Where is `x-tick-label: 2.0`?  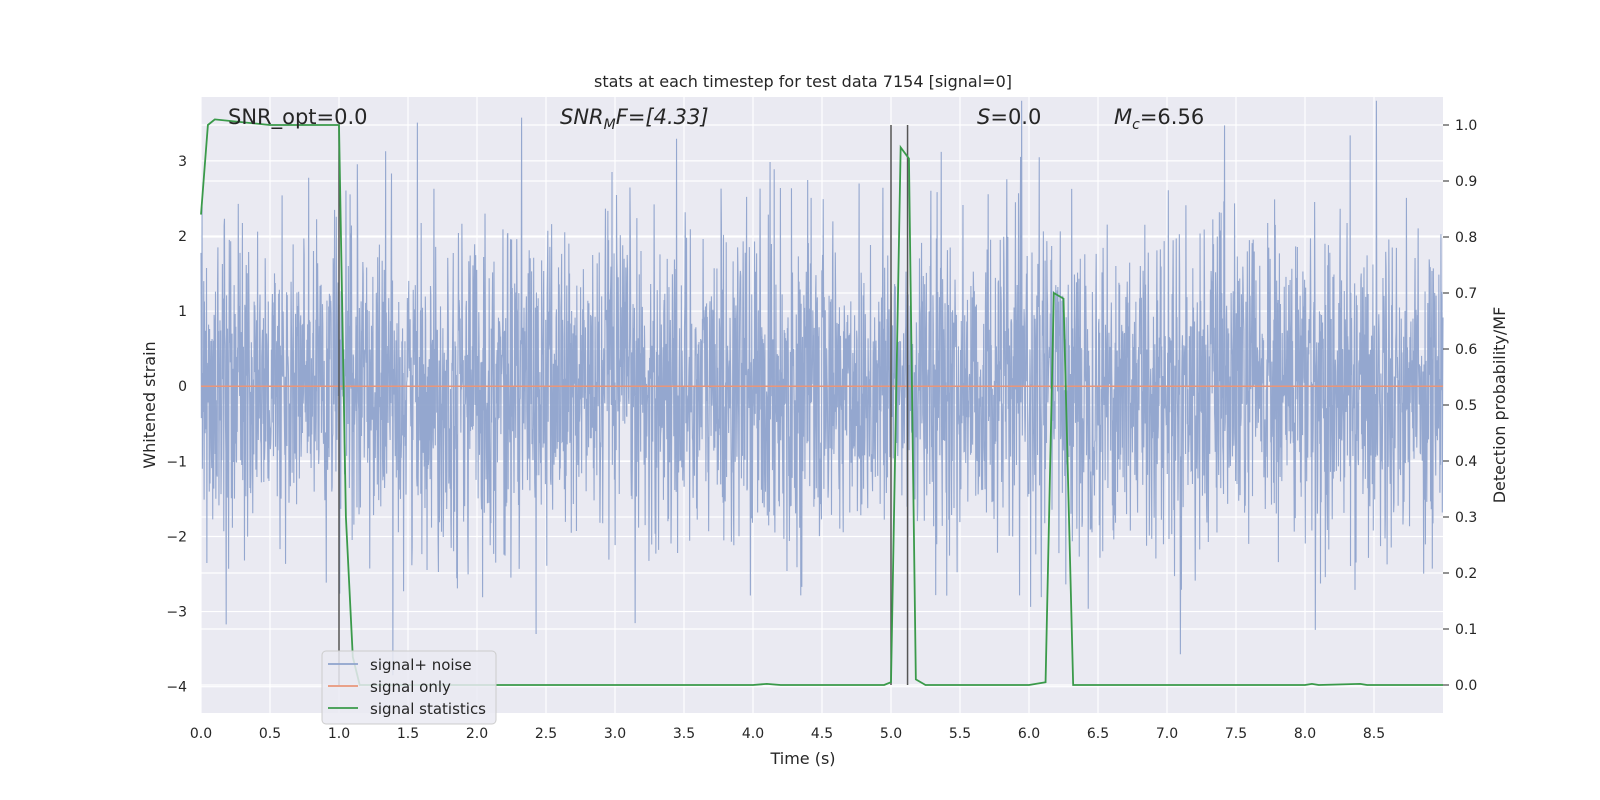
x-tick-label: 2.0 is located at coordinates (477, 734).